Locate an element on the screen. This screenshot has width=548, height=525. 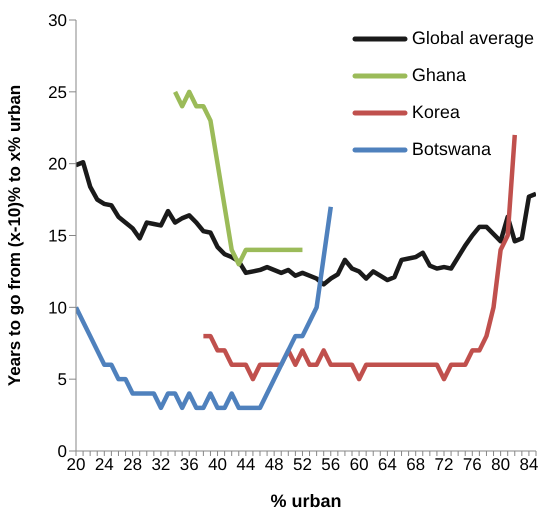
legend-label: Ghana is located at coordinates (439, 75).